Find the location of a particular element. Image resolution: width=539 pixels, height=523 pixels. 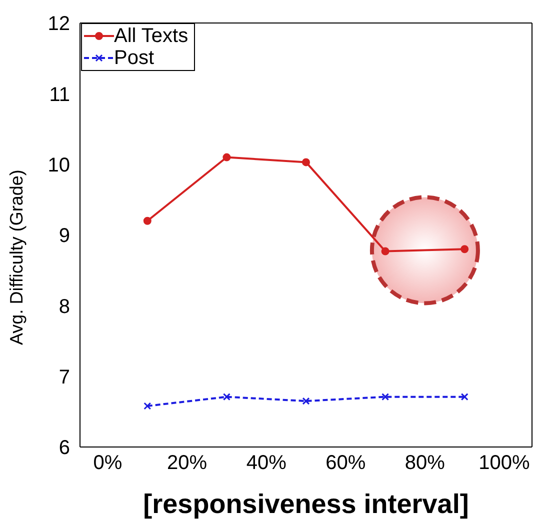

x-tick-label: 0% is located at coordinates (107, 463).